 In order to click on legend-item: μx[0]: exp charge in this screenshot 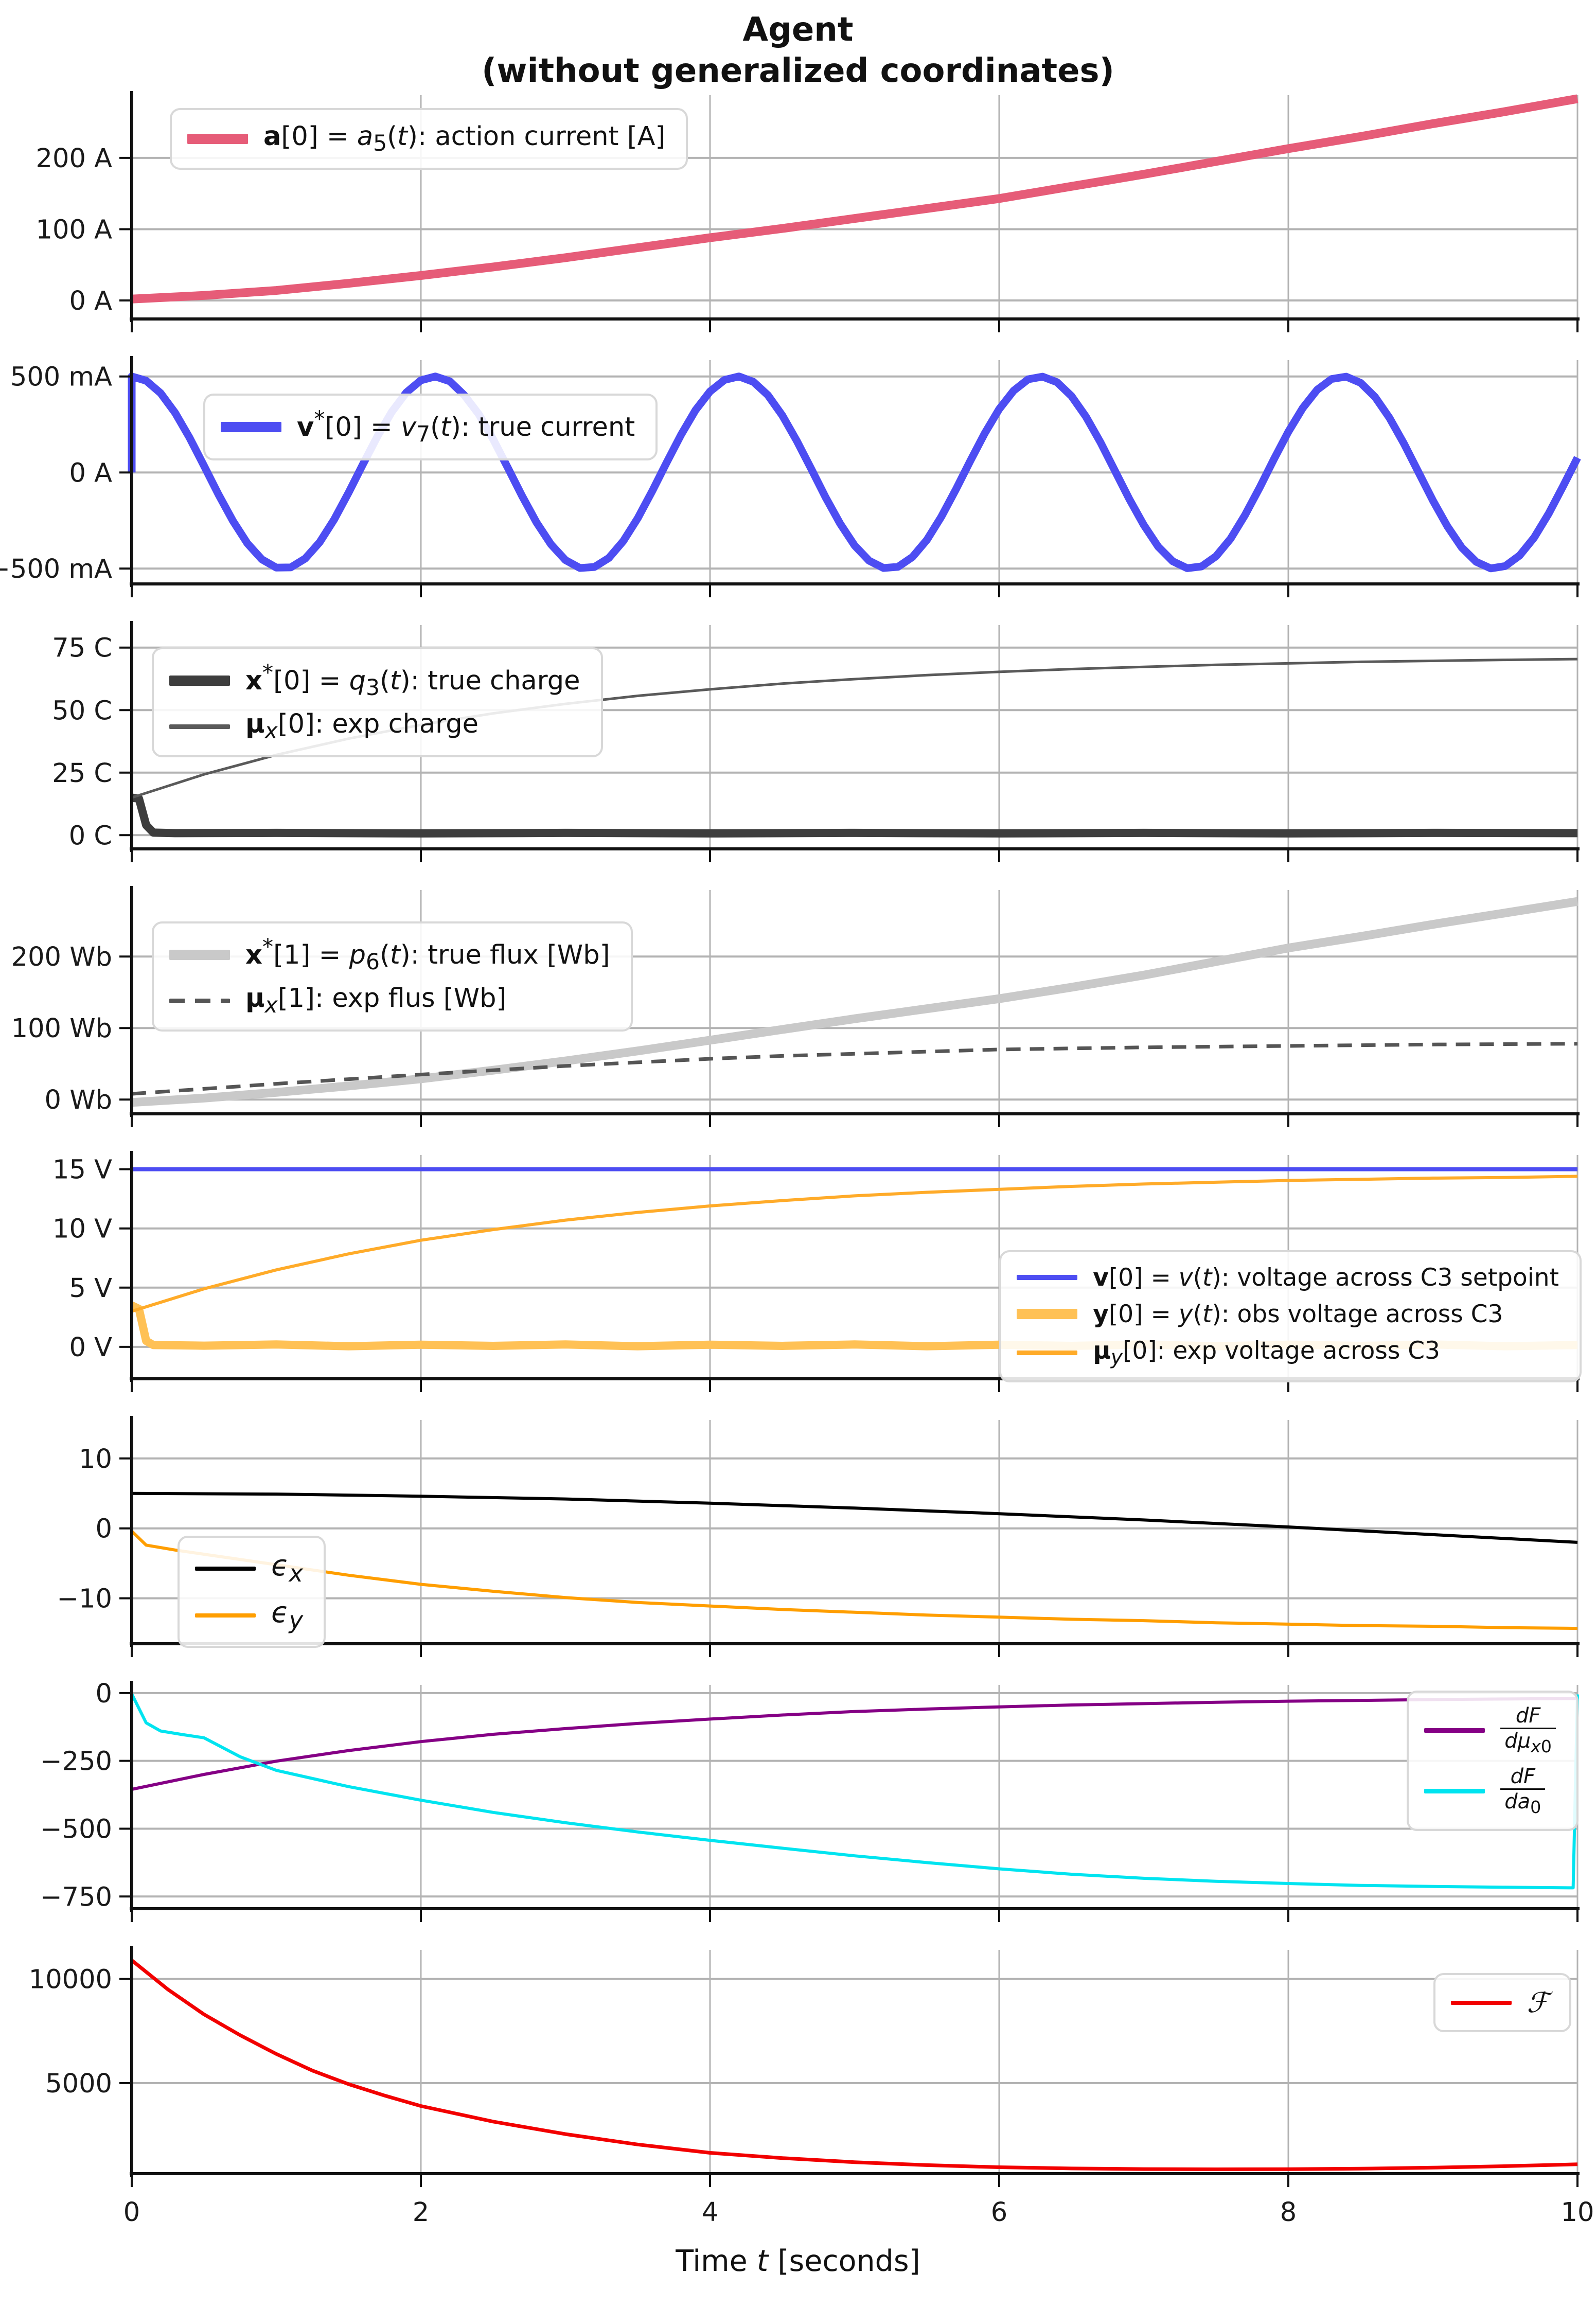, I will do `click(375, 726)`.